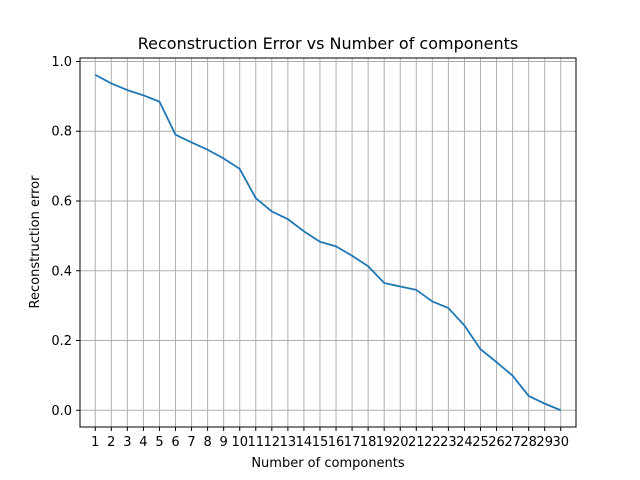  I want to click on x-tick-label: 9, so click(224, 442).